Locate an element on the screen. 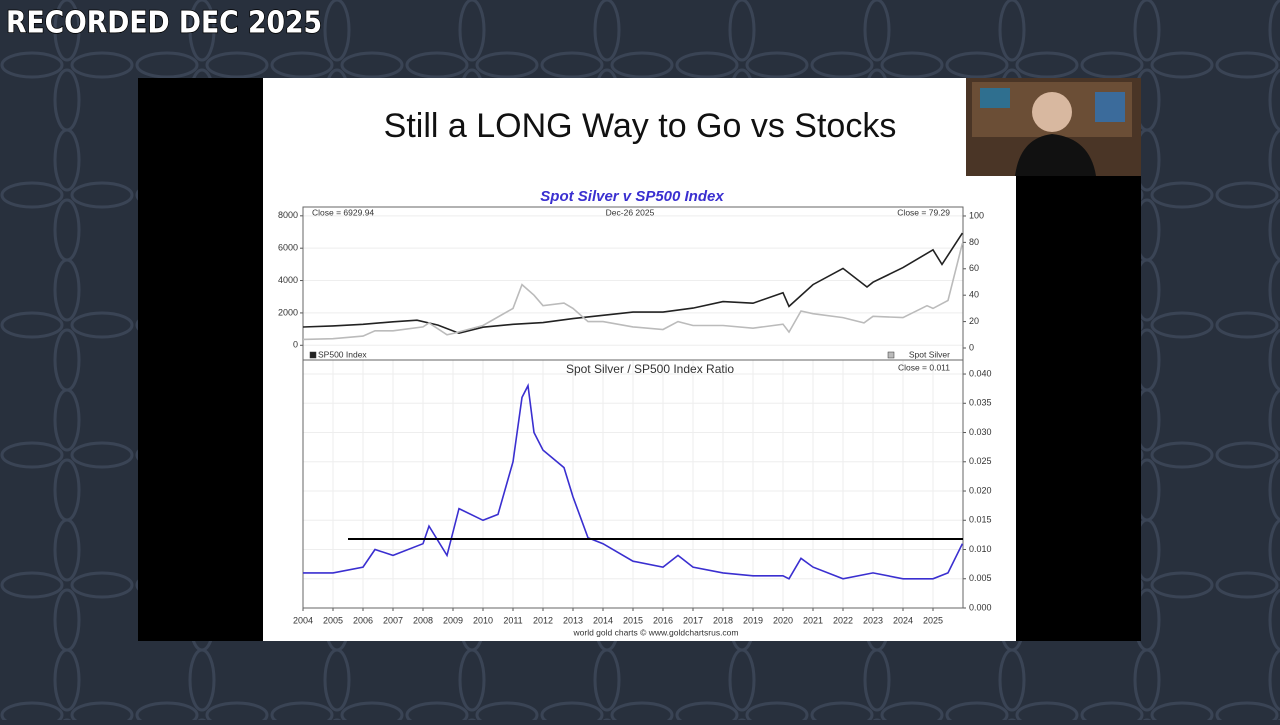 This screenshot has height=725, width=1280. y-tick-label: 4000 is located at coordinates (288, 280).